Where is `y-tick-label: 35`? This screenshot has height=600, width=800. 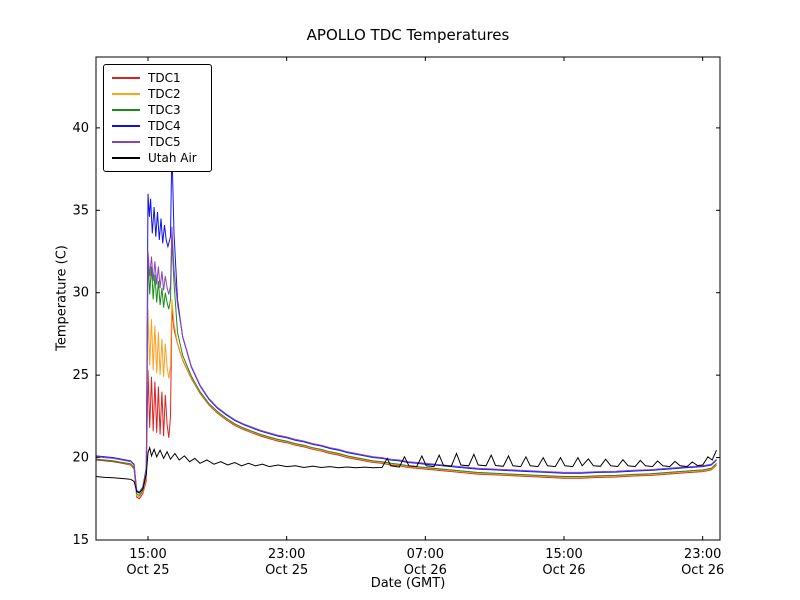 y-tick-label: 35 is located at coordinates (80, 210).